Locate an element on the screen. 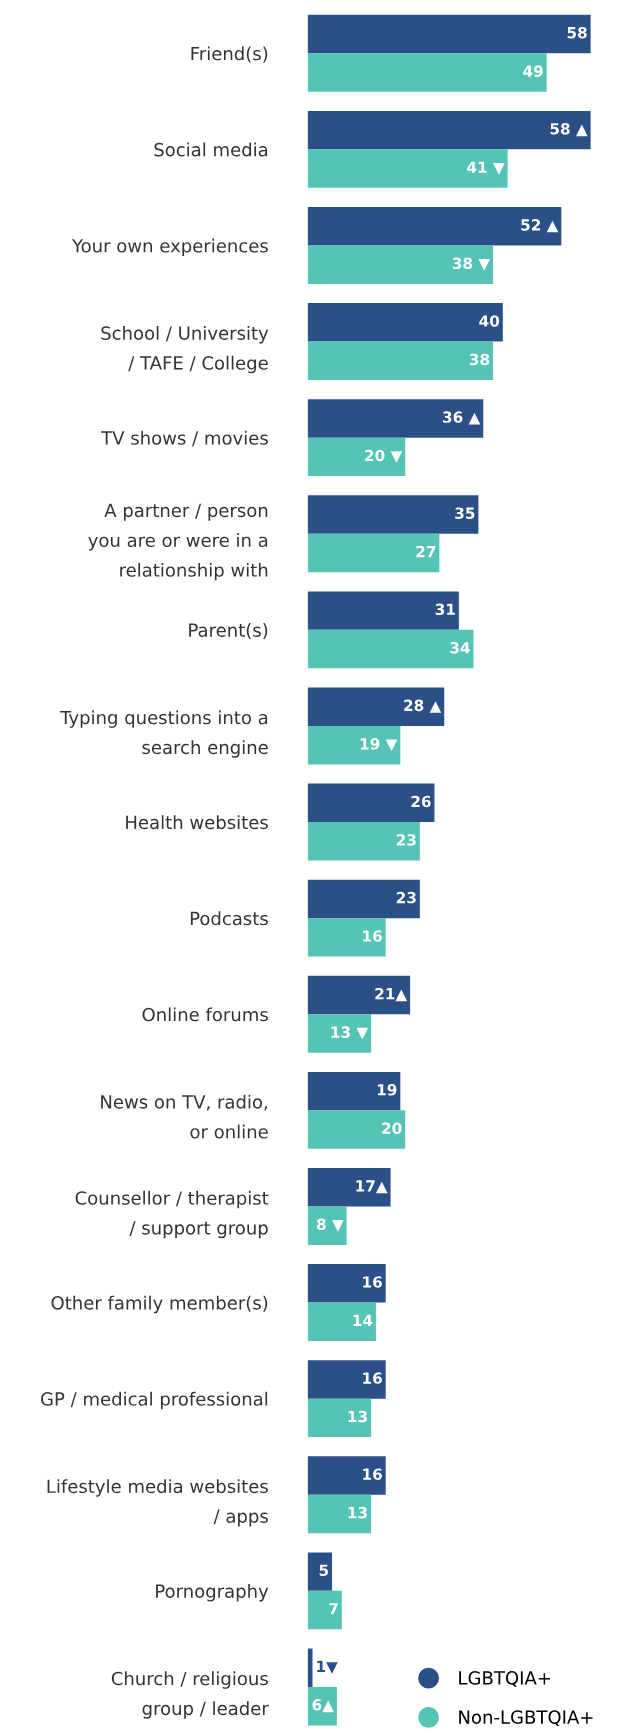  y-tick-label: Church / religious group / leader is located at coordinates (190, 1695).